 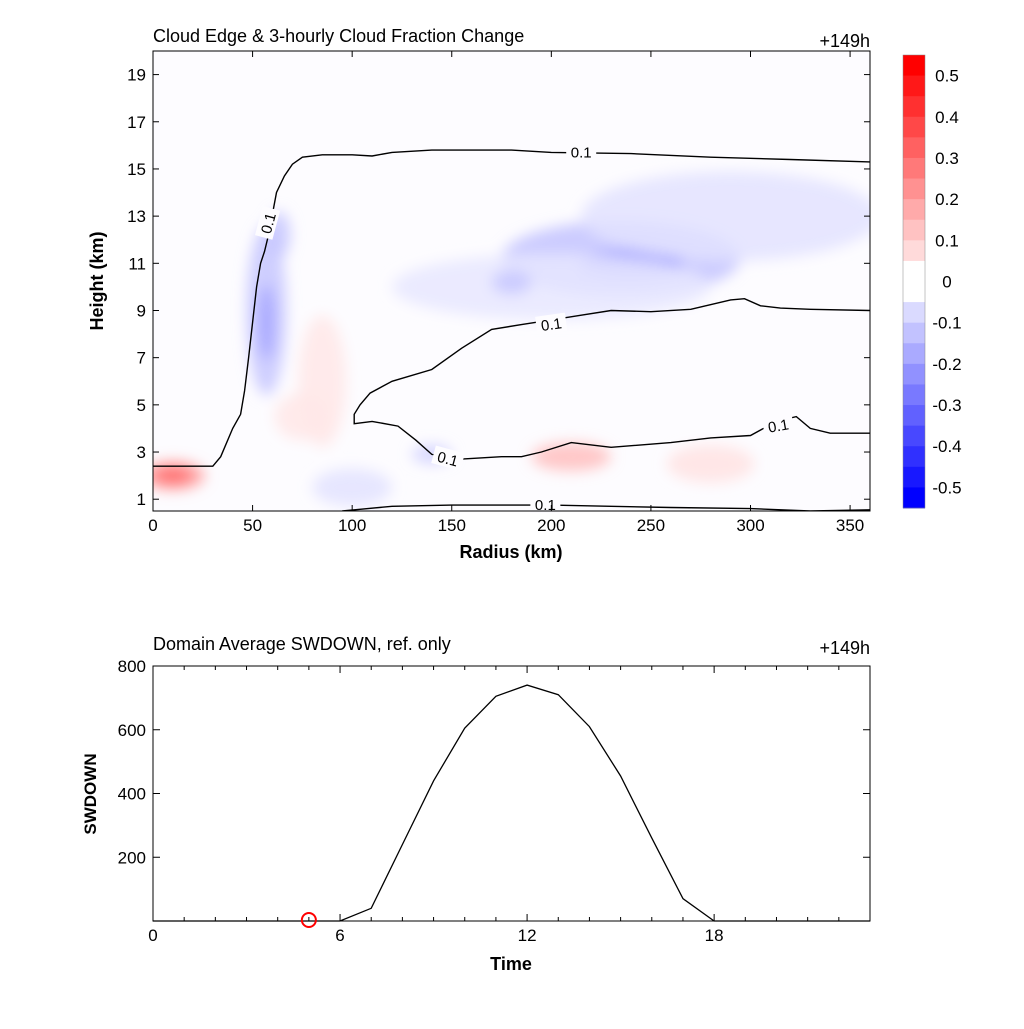 What do you see at coordinates (141, 452) in the screenshot?
I see `y-tick-label: 3` at bounding box center [141, 452].